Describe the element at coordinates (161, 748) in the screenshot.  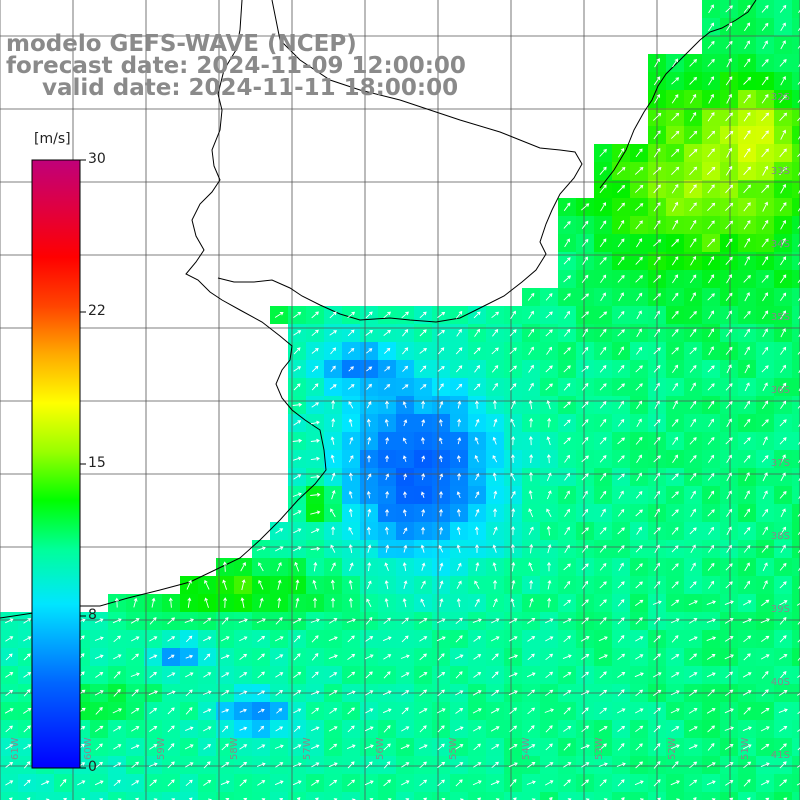
I see `longitude-label: 59W` at that location.